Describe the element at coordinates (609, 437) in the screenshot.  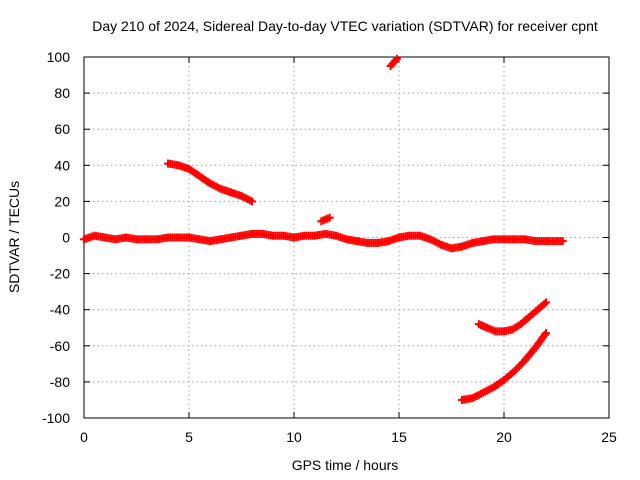
I see `x-tick-label: 25` at that location.